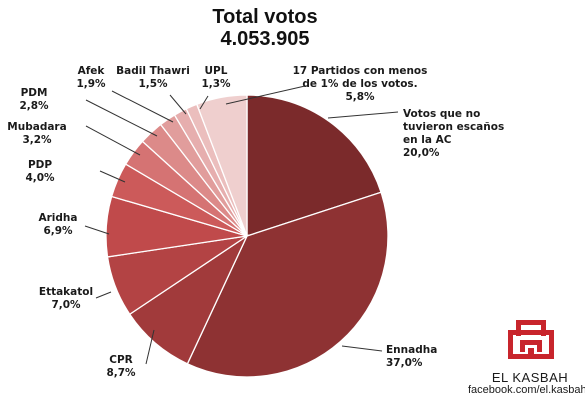 The height and width of the screenshot is (411, 585). I want to click on slice-label-badil: Badil Thawri 1,5%, so click(153, 77).